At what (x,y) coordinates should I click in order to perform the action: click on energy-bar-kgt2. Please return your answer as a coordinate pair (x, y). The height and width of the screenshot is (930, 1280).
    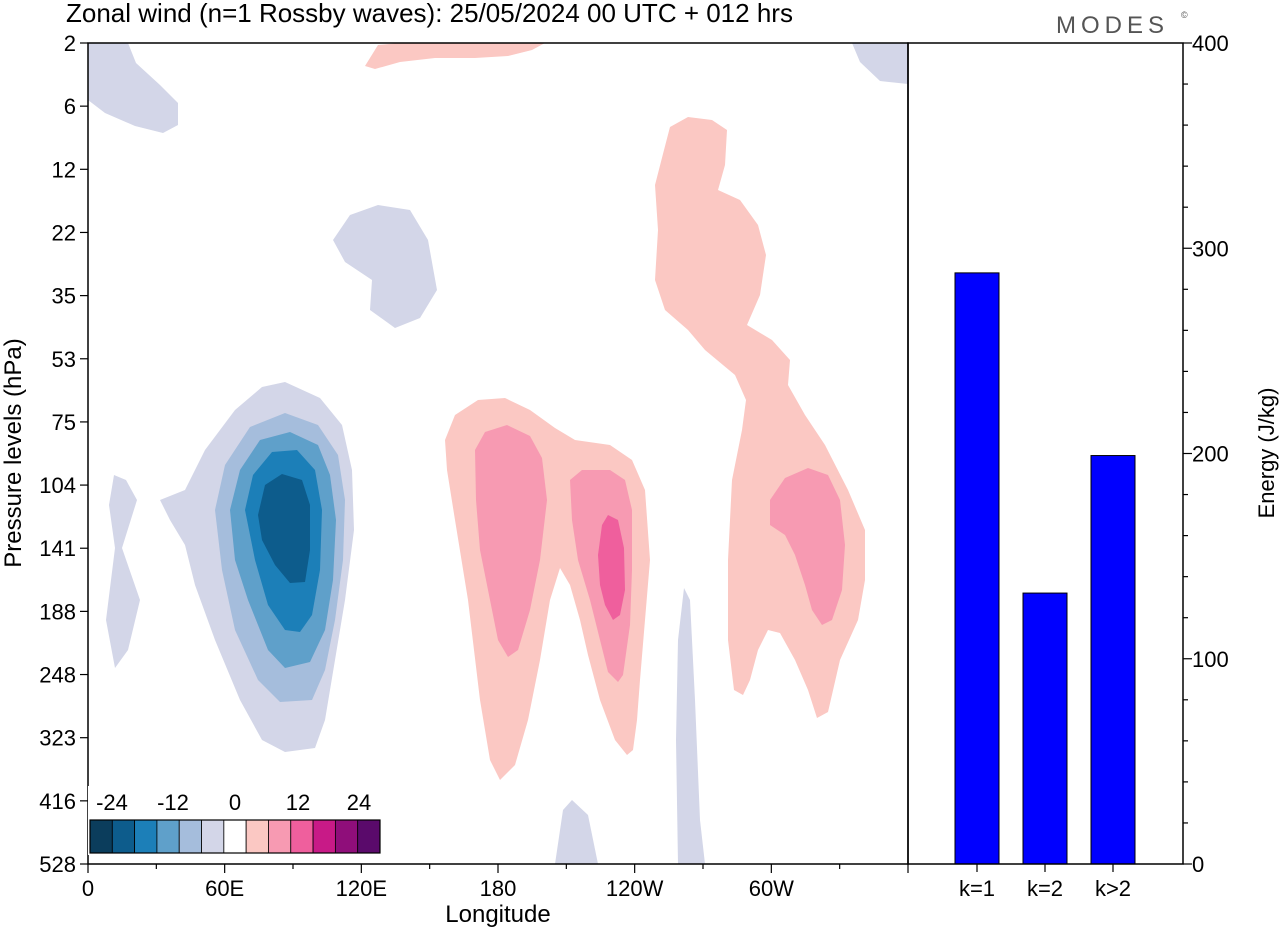
    Looking at the image, I should click on (1113, 660).